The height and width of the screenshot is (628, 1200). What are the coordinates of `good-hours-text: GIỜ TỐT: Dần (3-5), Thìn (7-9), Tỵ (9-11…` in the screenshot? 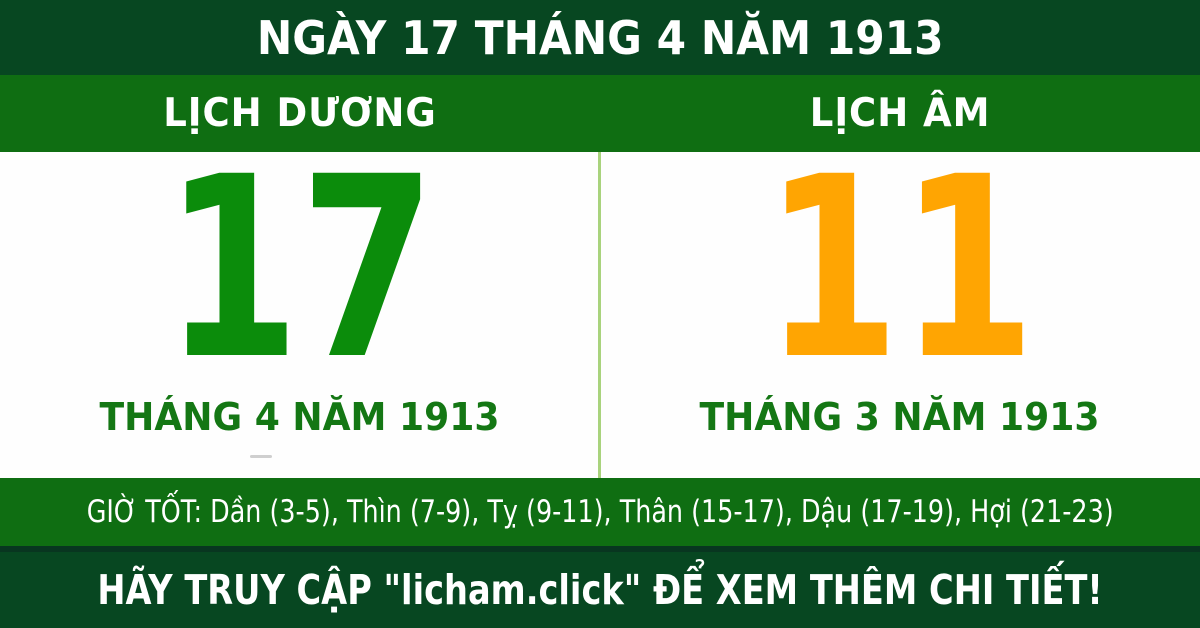 It's located at (600, 512).